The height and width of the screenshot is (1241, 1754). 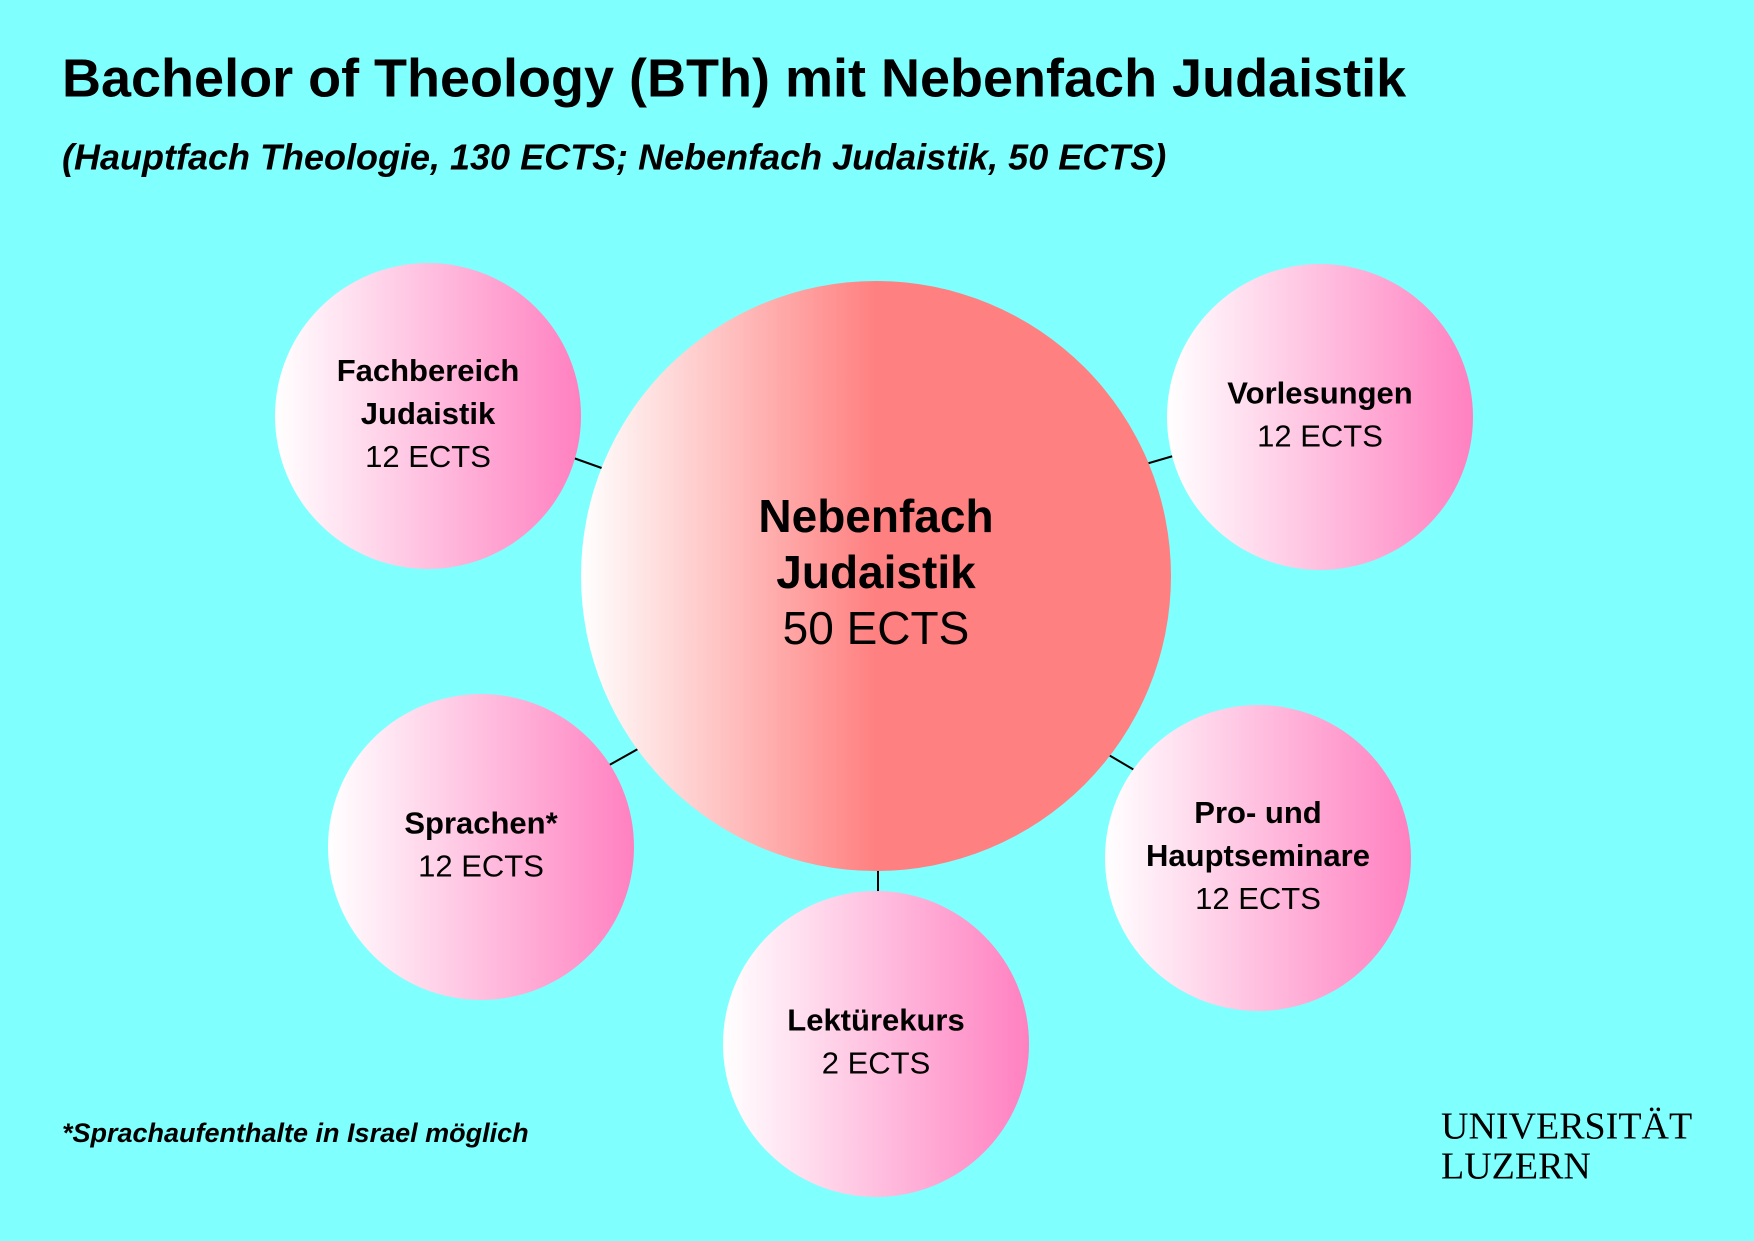 What do you see at coordinates (1319, 393) in the screenshot?
I see `bubble-label: Vorlesungen` at bounding box center [1319, 393].